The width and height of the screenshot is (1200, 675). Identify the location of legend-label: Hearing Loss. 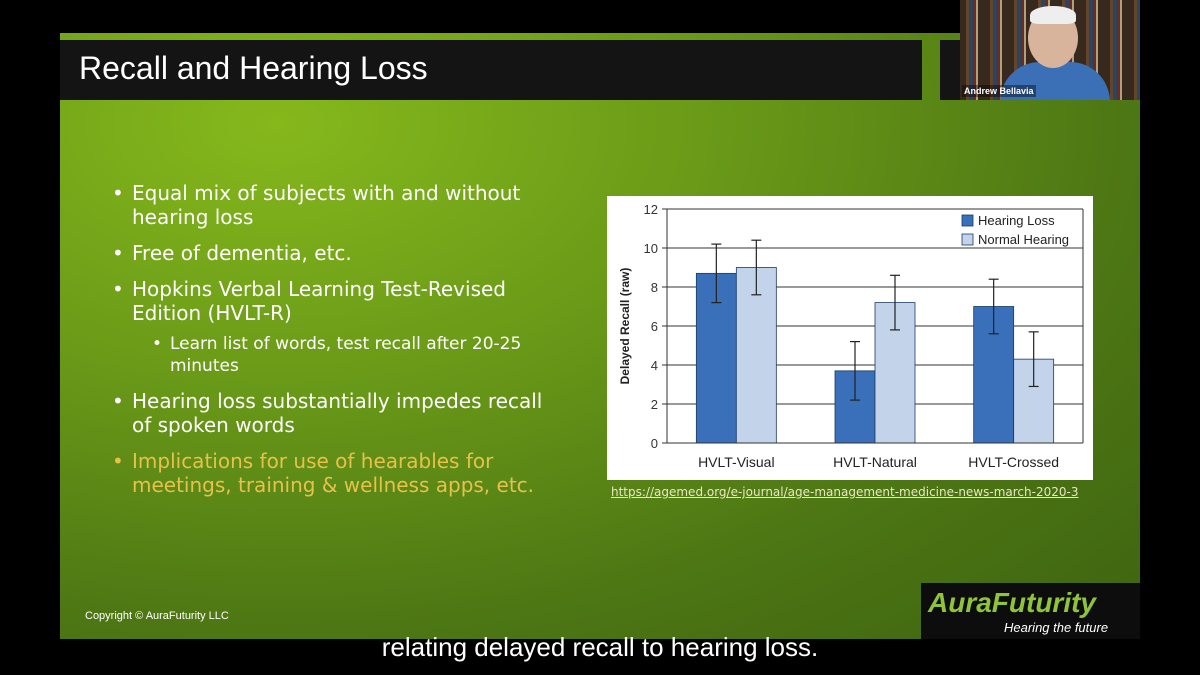
(1016, 220).